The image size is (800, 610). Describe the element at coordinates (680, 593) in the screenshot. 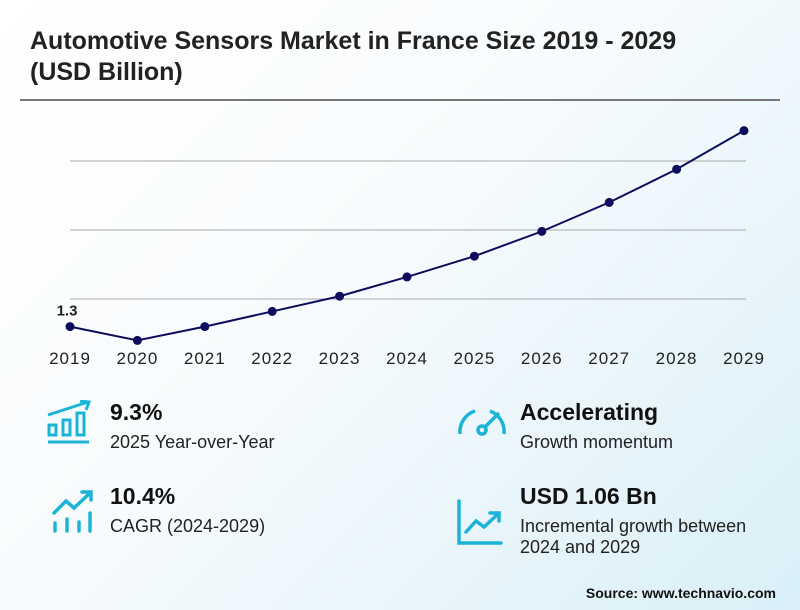

I see `source-note: Source: www.technavio.com` at that location.